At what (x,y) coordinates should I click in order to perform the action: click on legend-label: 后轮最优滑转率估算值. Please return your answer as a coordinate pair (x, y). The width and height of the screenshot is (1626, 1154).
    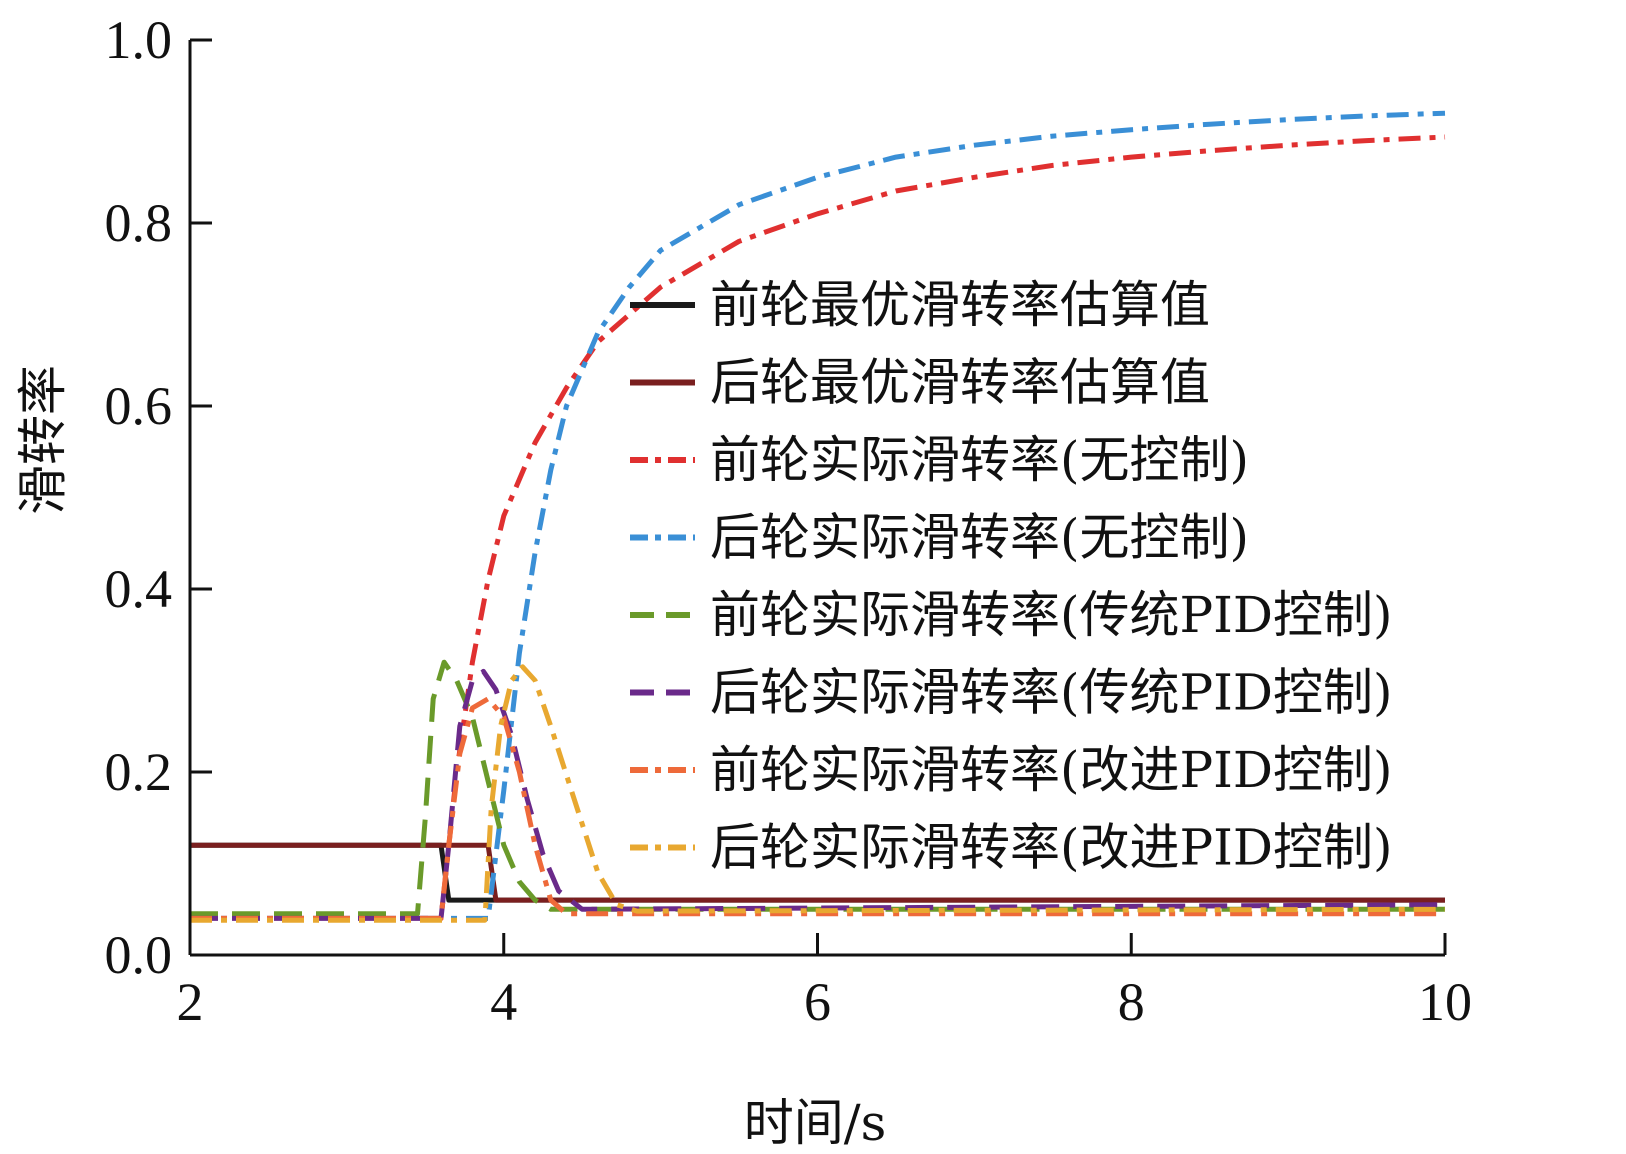
    Looking at the image, I should click on (960, 383).